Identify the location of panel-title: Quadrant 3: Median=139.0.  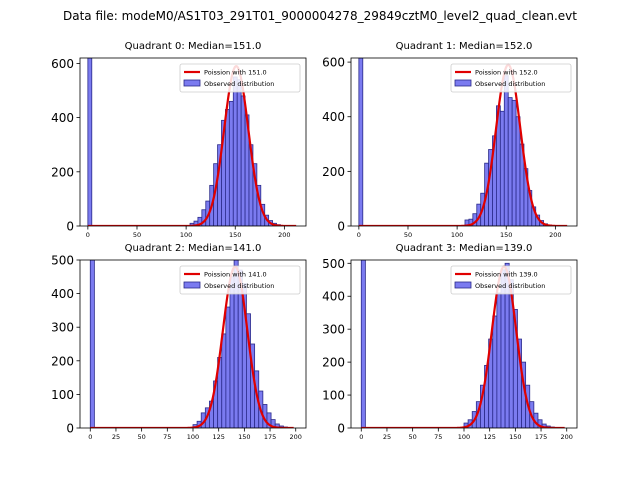
(464, 248).